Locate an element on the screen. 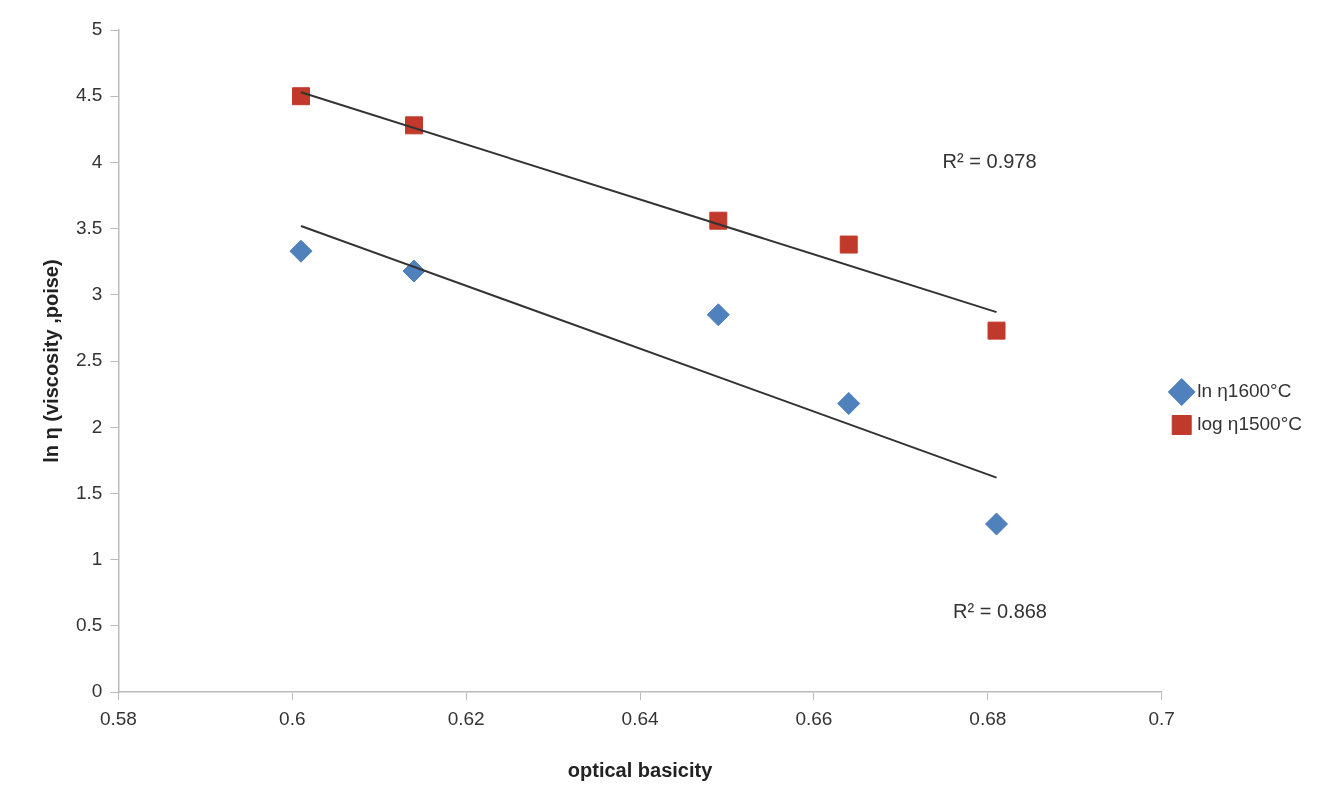  x-tick-label: 0.66 is located at coordinates (814, 718).